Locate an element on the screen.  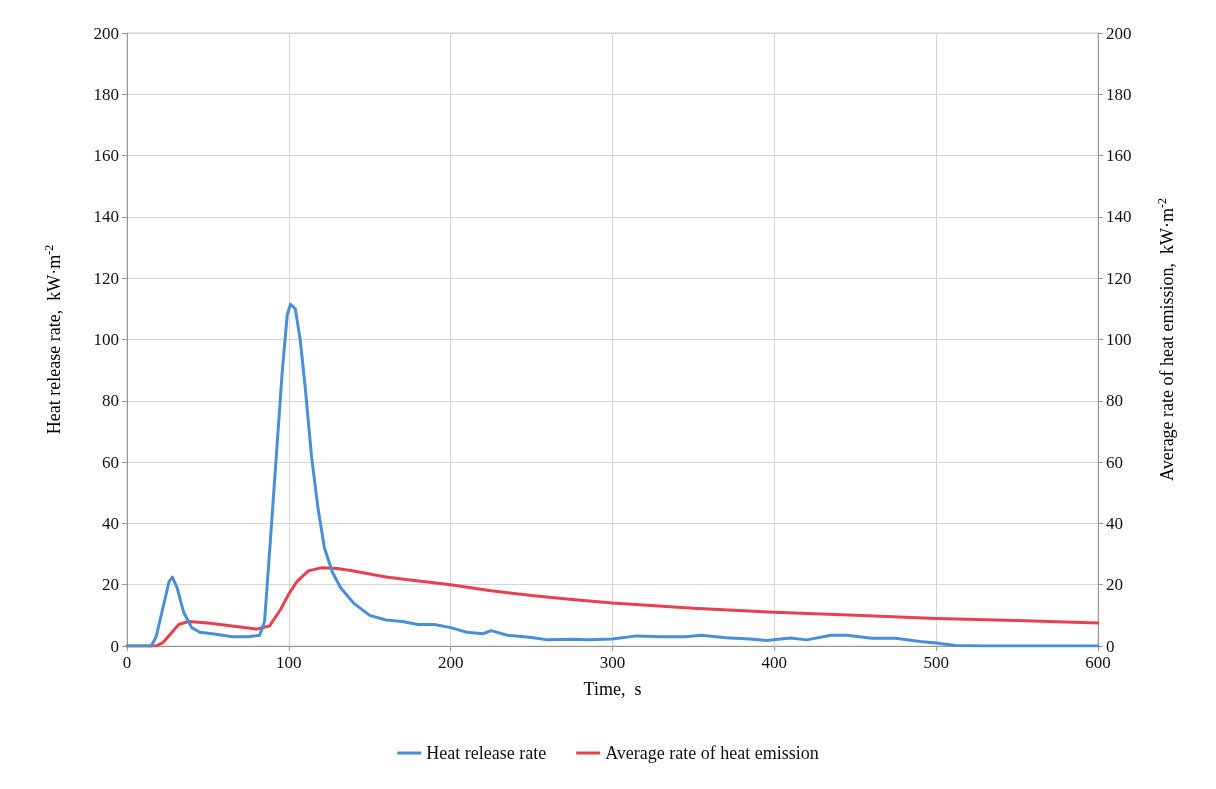
x-tick-label: 400 is located at coordinates (774, 662).